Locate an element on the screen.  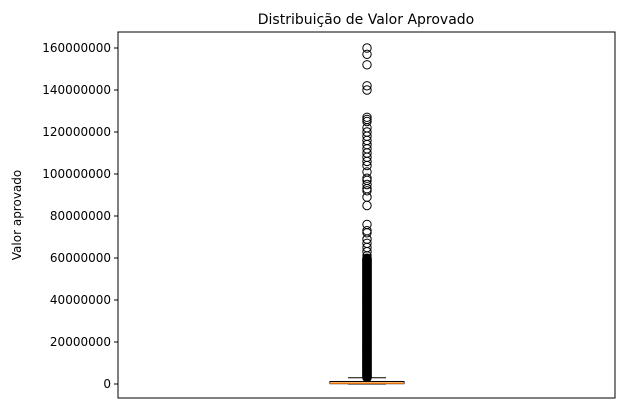
chart-title: Distribuição de Valor Aprovado is located at coordinates (366, 20).